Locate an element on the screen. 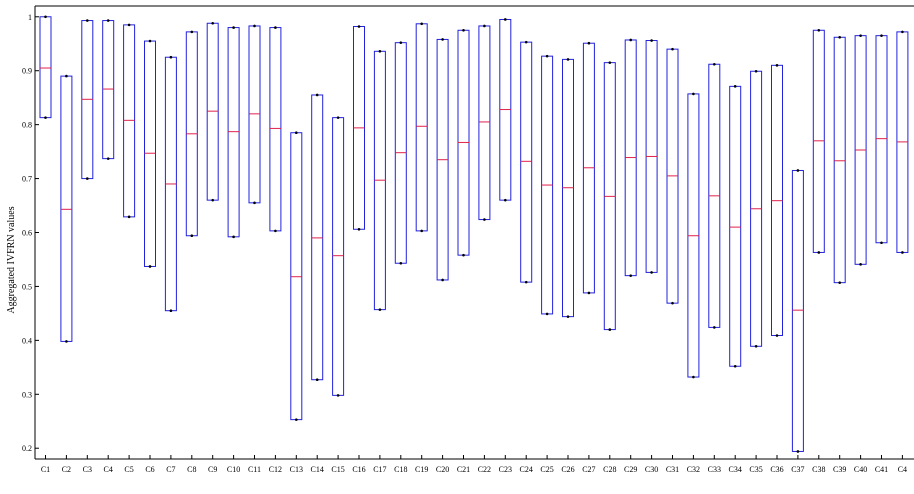 The width and height of the screenshot is (914, 494). upper-marker-C39 is located at coordinates (839, 37).